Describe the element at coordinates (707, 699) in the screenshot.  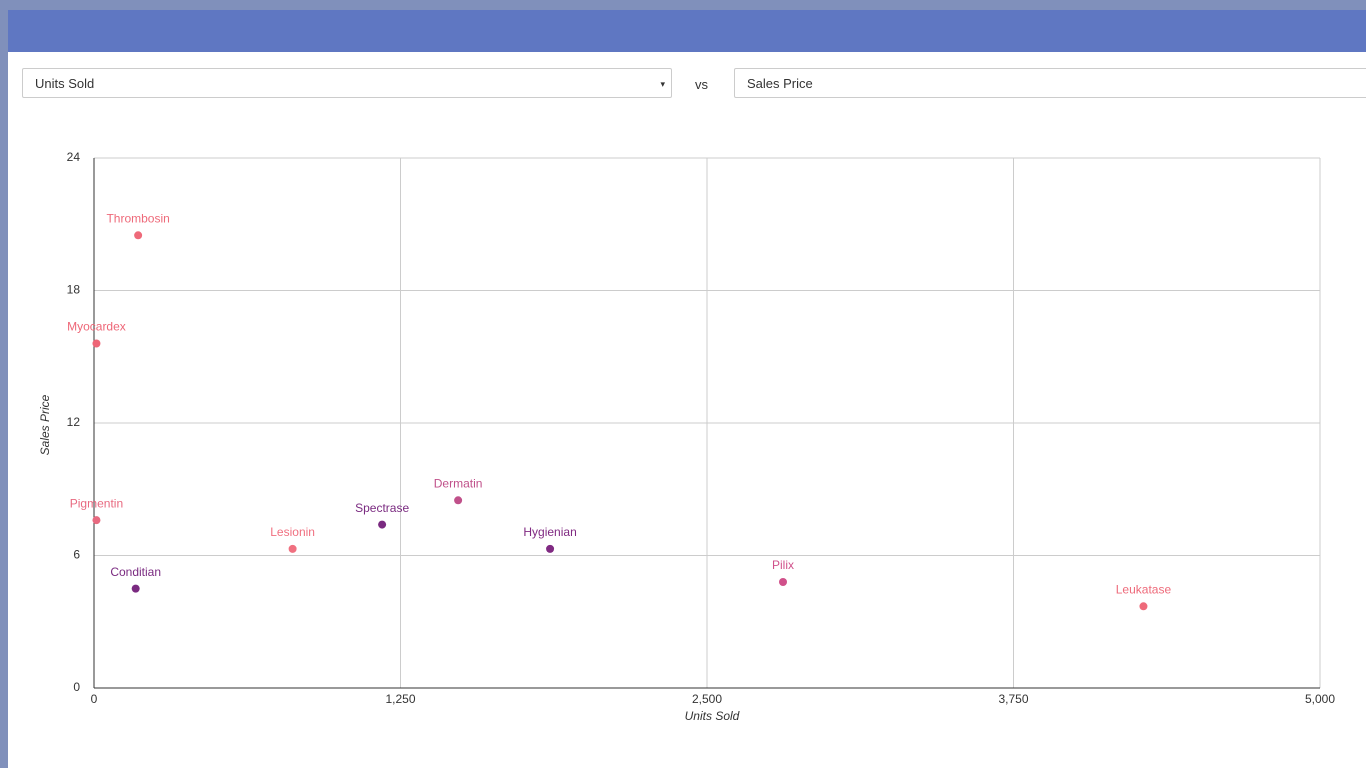
I see `x-tick-label: 2,500` at that location.